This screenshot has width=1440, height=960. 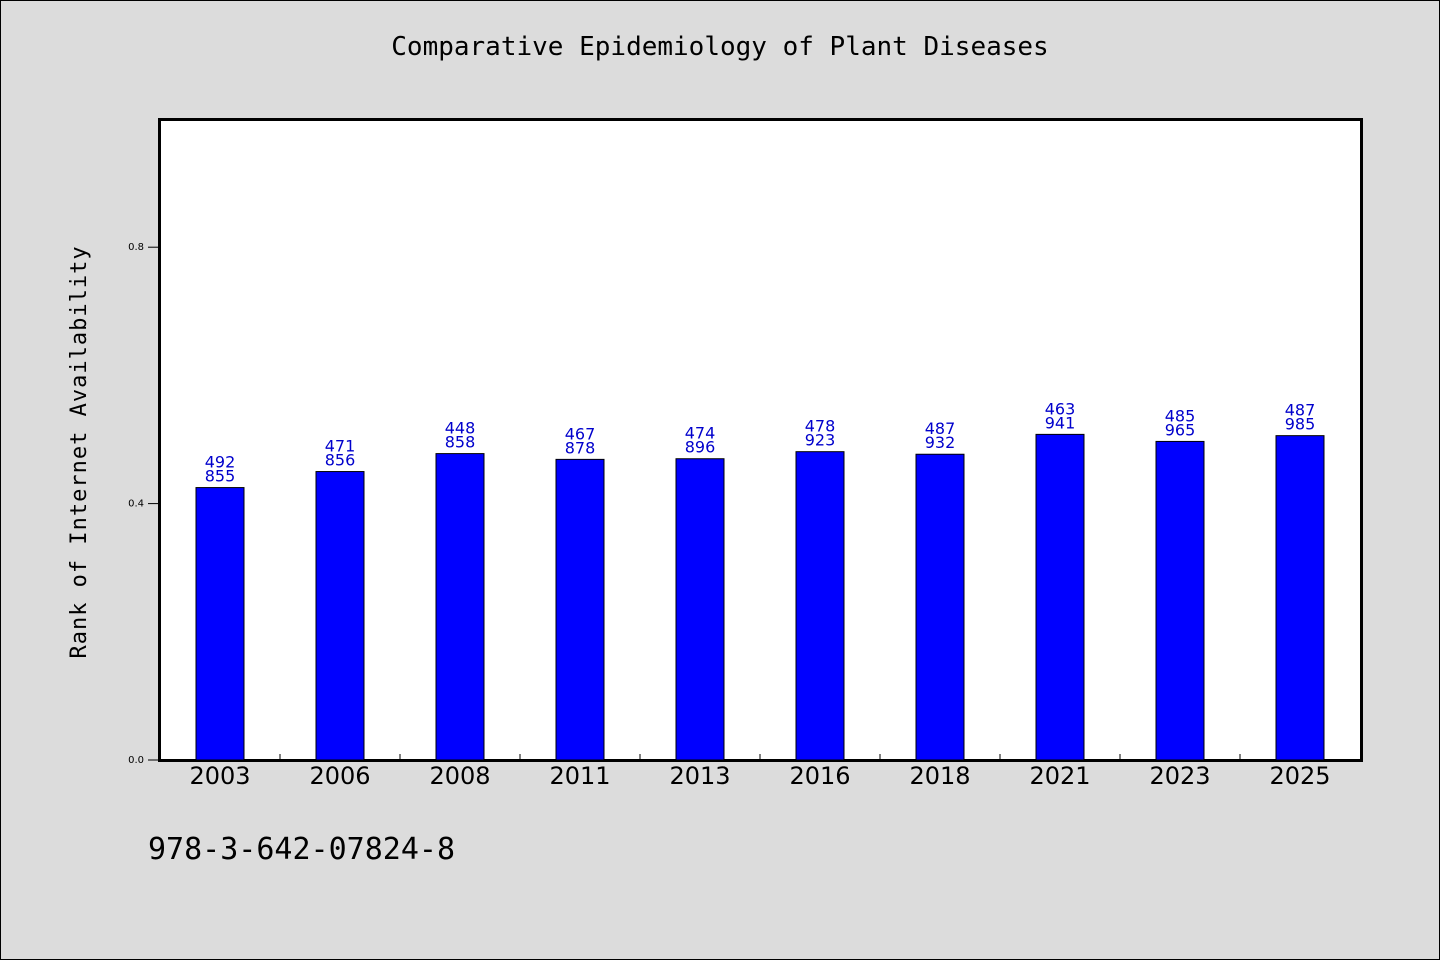 What do you see at coordinates (940, 442) in the screenshot?
I see `data-label-bottom: 932` at bounding box center [940, 442].